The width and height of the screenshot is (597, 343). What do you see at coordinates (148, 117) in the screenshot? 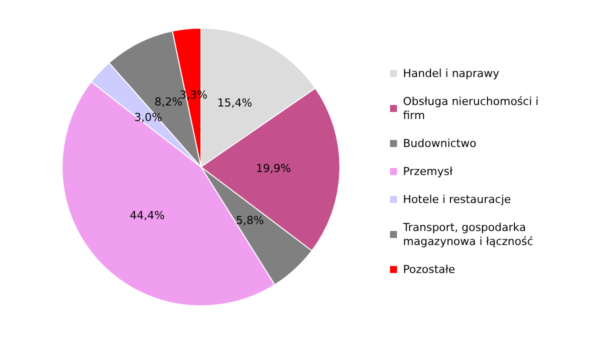
I see `data-label: 3,0%` at bounding box center [148, 117].